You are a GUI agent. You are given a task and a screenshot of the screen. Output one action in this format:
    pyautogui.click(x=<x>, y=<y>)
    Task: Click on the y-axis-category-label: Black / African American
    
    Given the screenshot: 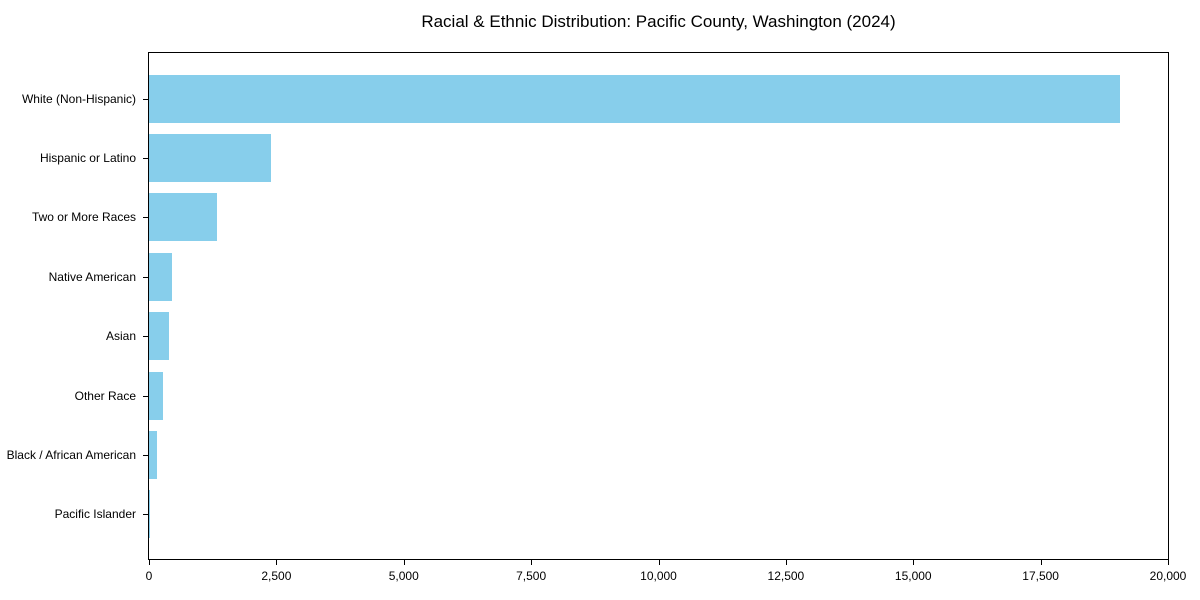 What is the action you would take?
    pyautogui.click(x=71, y=454)
    